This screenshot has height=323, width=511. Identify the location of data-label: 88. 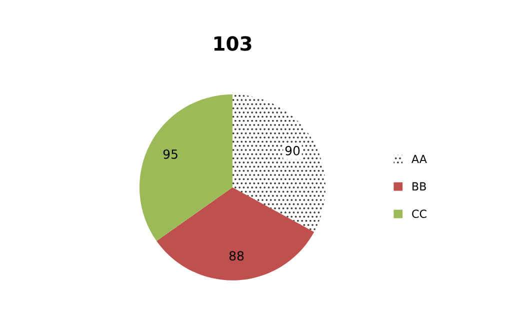
(236, 256).